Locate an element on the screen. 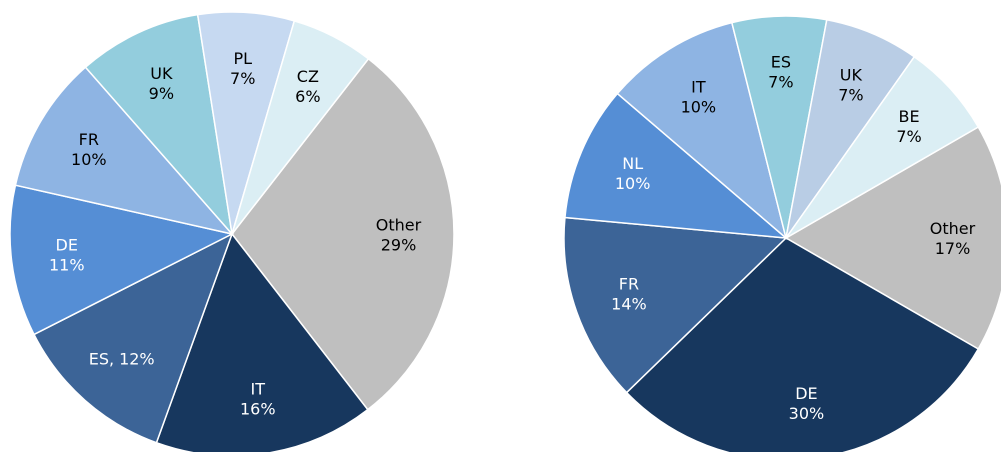  slice-category: ES is located at coordinates (781, 62).